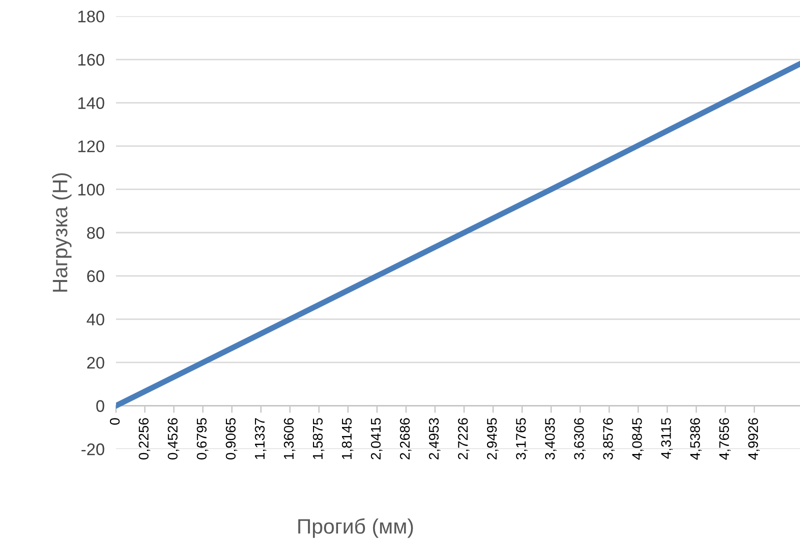 The width and height of the screenshot is (800, 541). Describe the element at coordinates (522, 439) in the screenshot. I see `x-tick-label: 3,1765` at that location.